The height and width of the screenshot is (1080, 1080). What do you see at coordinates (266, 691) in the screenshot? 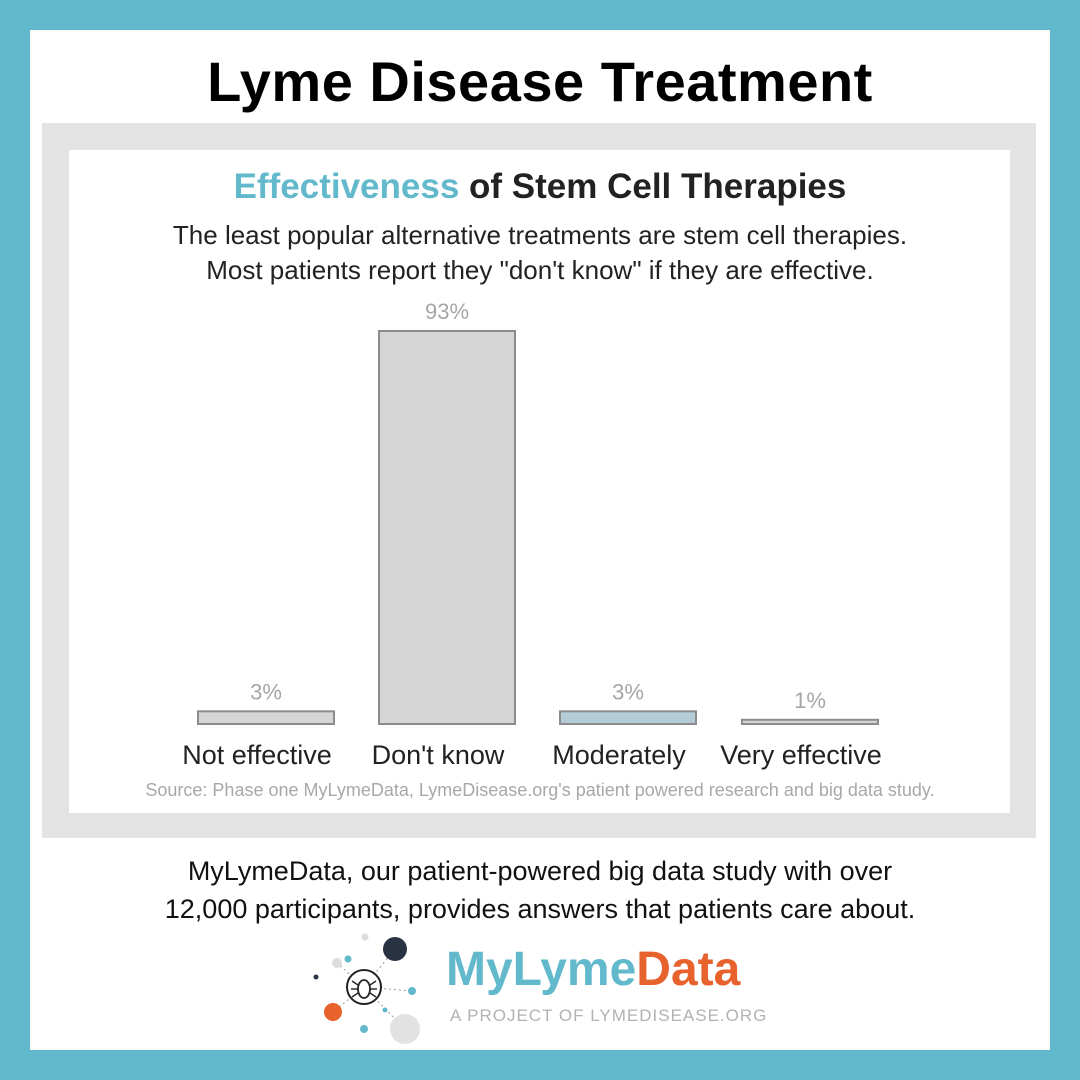
I see `value-label-0: 3%` at bounding box center [266, 691].